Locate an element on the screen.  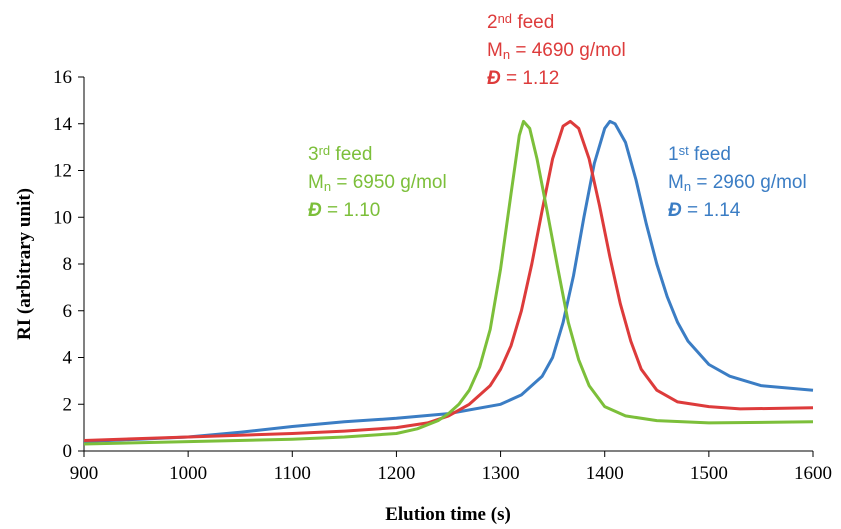
annotation: 1st feed is located at coordinates (699, 154).